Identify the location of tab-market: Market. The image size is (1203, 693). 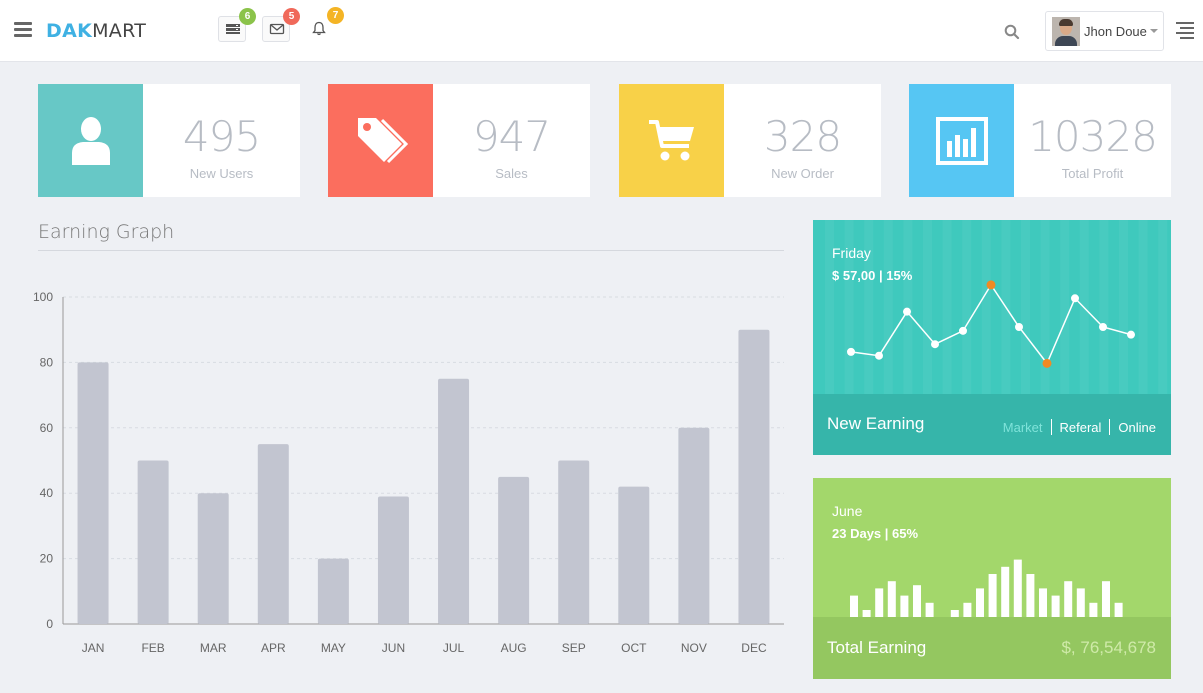
(1022, 427).